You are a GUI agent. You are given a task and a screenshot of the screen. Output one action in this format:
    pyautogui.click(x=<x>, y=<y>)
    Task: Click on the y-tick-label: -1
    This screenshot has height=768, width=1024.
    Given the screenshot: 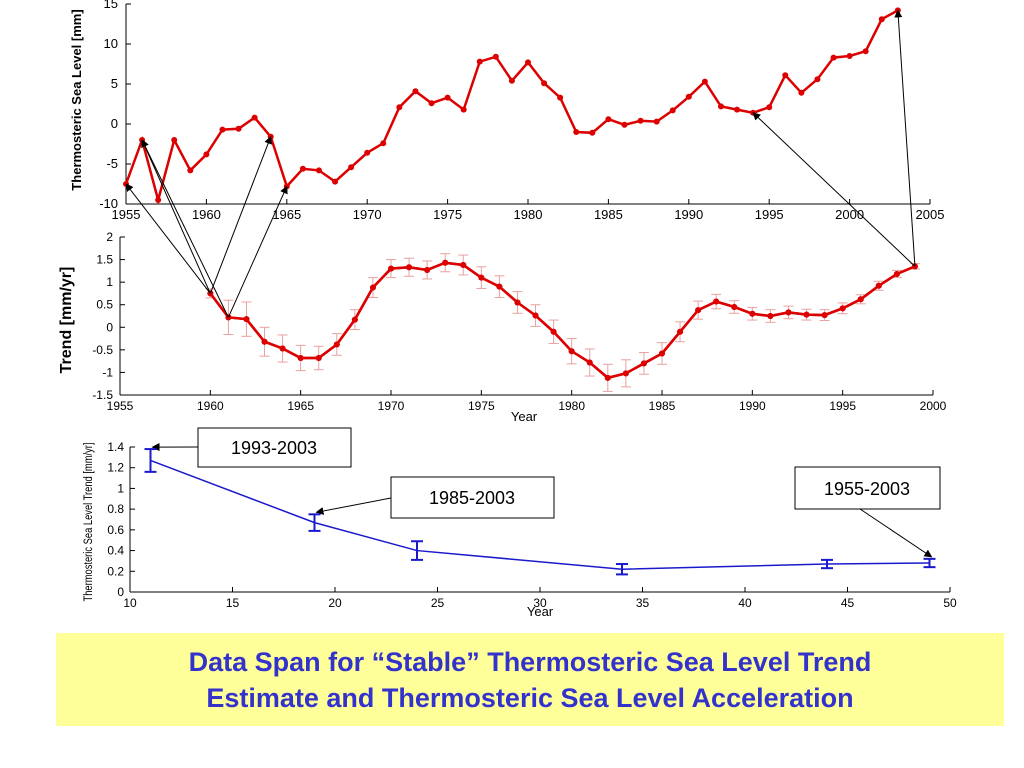 What is the action you would take?
    pyautogui.click(x=107, y=372)
    